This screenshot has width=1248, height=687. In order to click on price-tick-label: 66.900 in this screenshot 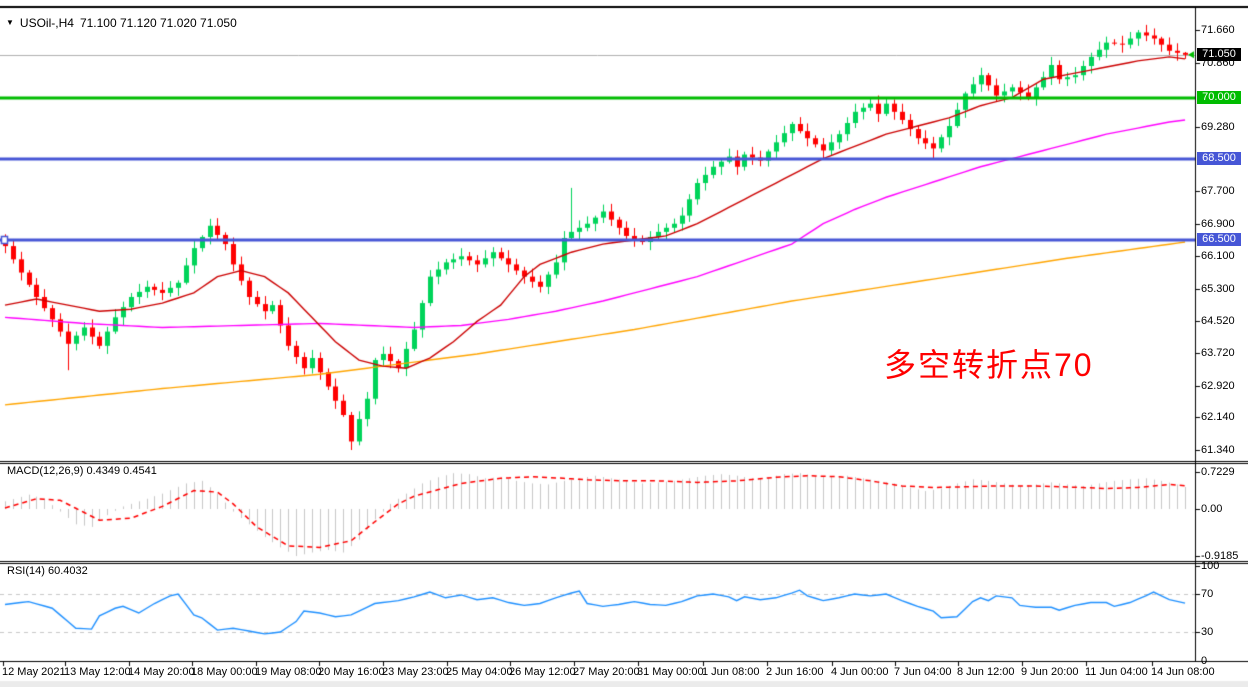, I will do `click(1218, 223)`.